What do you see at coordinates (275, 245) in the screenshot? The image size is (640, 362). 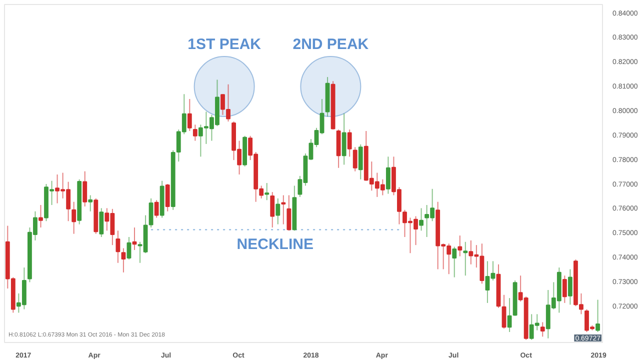 I see `annotation: NECKLINE` at bounding box center [275, 245].